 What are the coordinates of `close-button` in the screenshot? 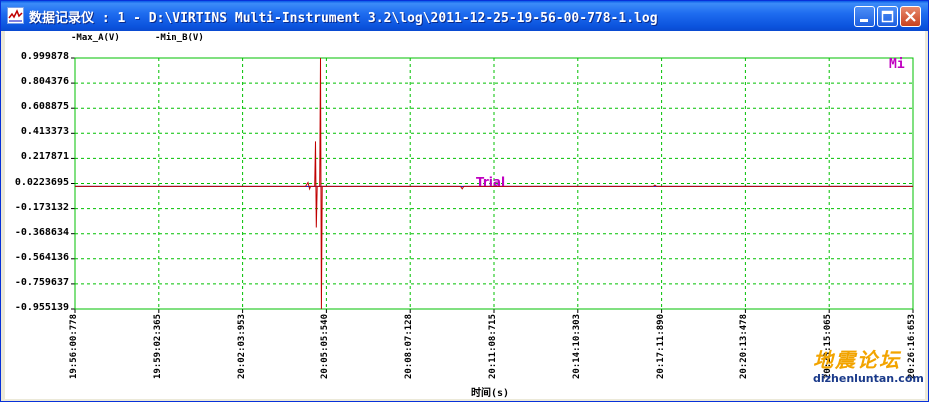 It's located at (910, 16).